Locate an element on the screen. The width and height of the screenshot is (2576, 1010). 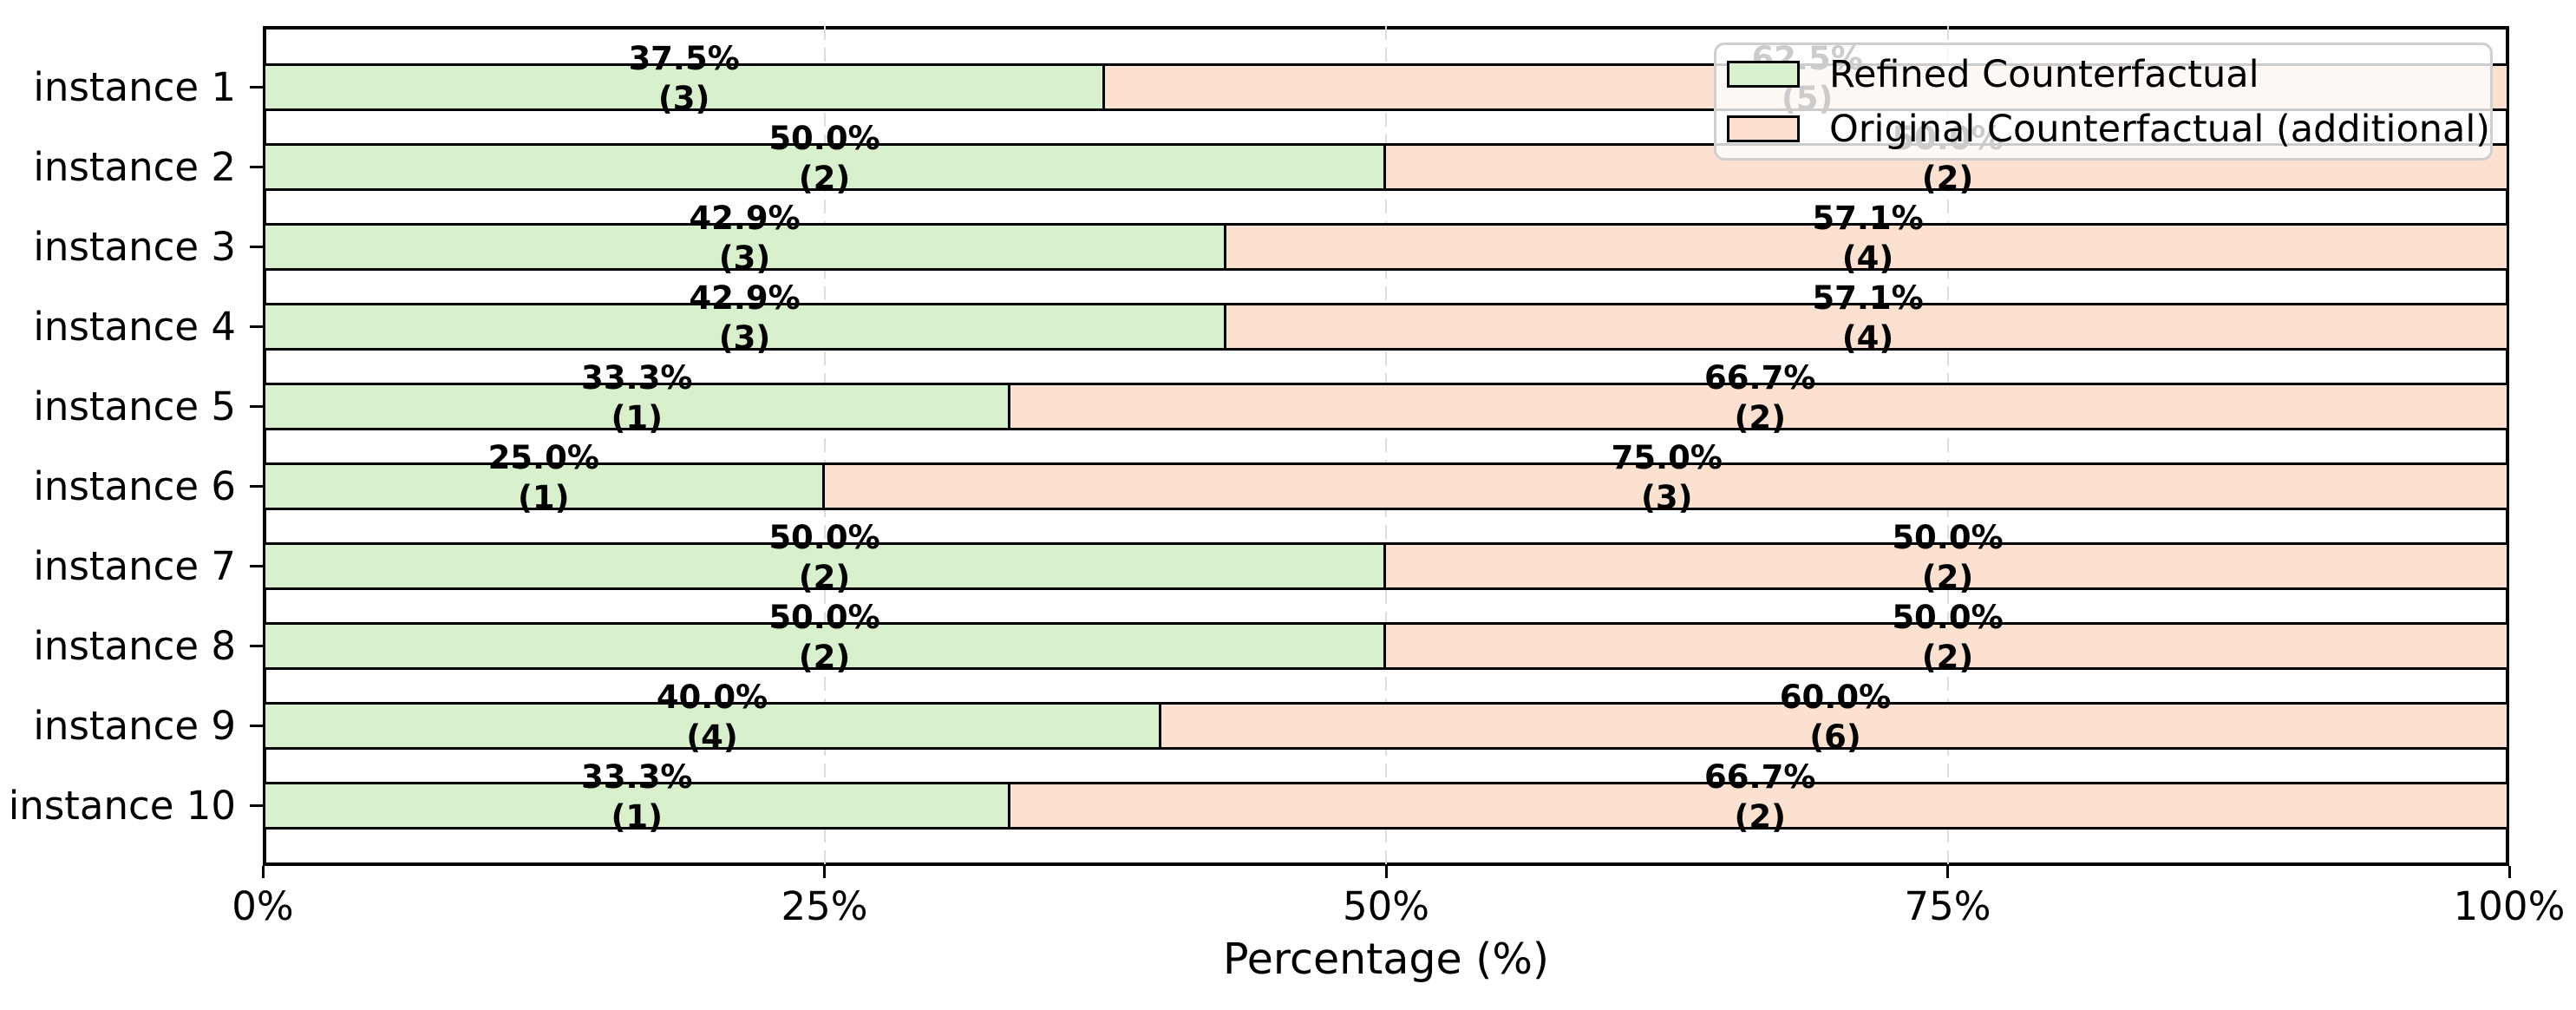
bar-label-refined: 33.3% (1) is located at coordinates (636, 398).